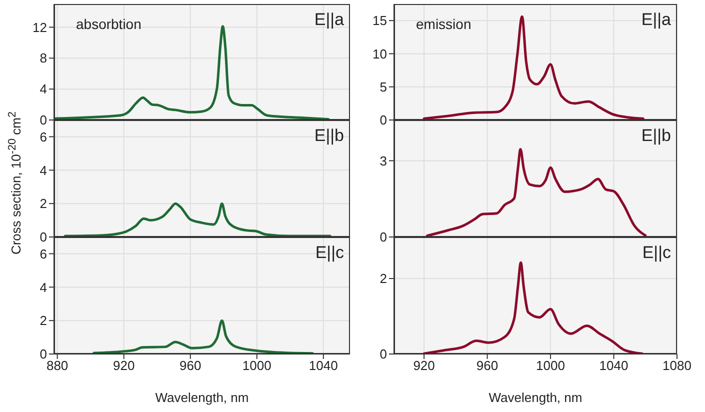 The width and height of the screenshot is (705, 412). What do you see at coordinates (379, 54) in the screenshot?
I see `y-tick-label: 10` at bounding box center [379, 54].